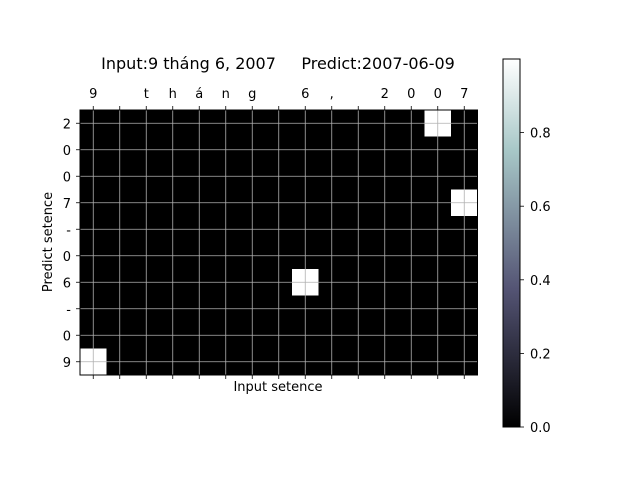  What do you see at coordinates (93, 94) in the screenshot?
I see `x-tick-label: 9` at bounding box center [93, 94].